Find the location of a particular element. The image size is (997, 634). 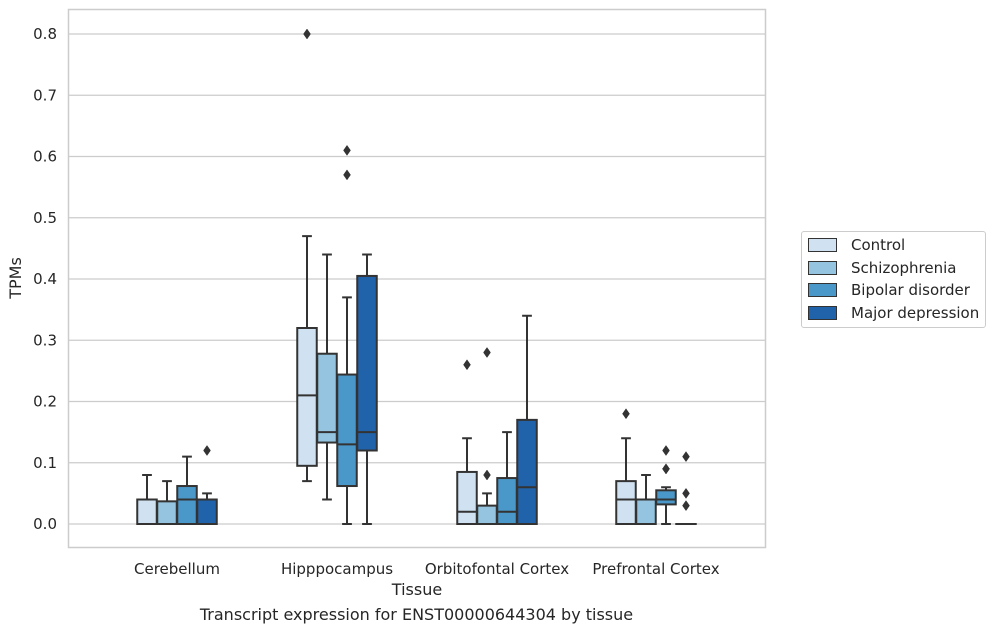

x-tick-label: Prefrontal Cortex is located at coordinates (655, 569).